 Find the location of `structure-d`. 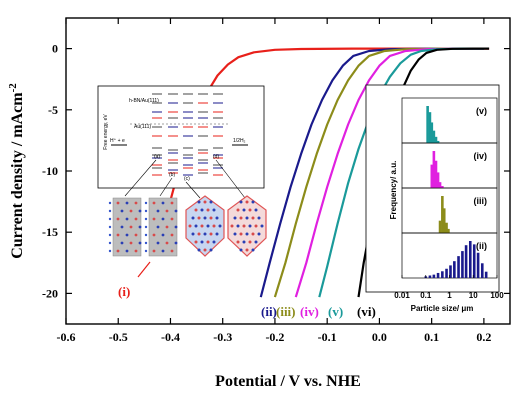

structure-d is located at coordinates (247, 226).